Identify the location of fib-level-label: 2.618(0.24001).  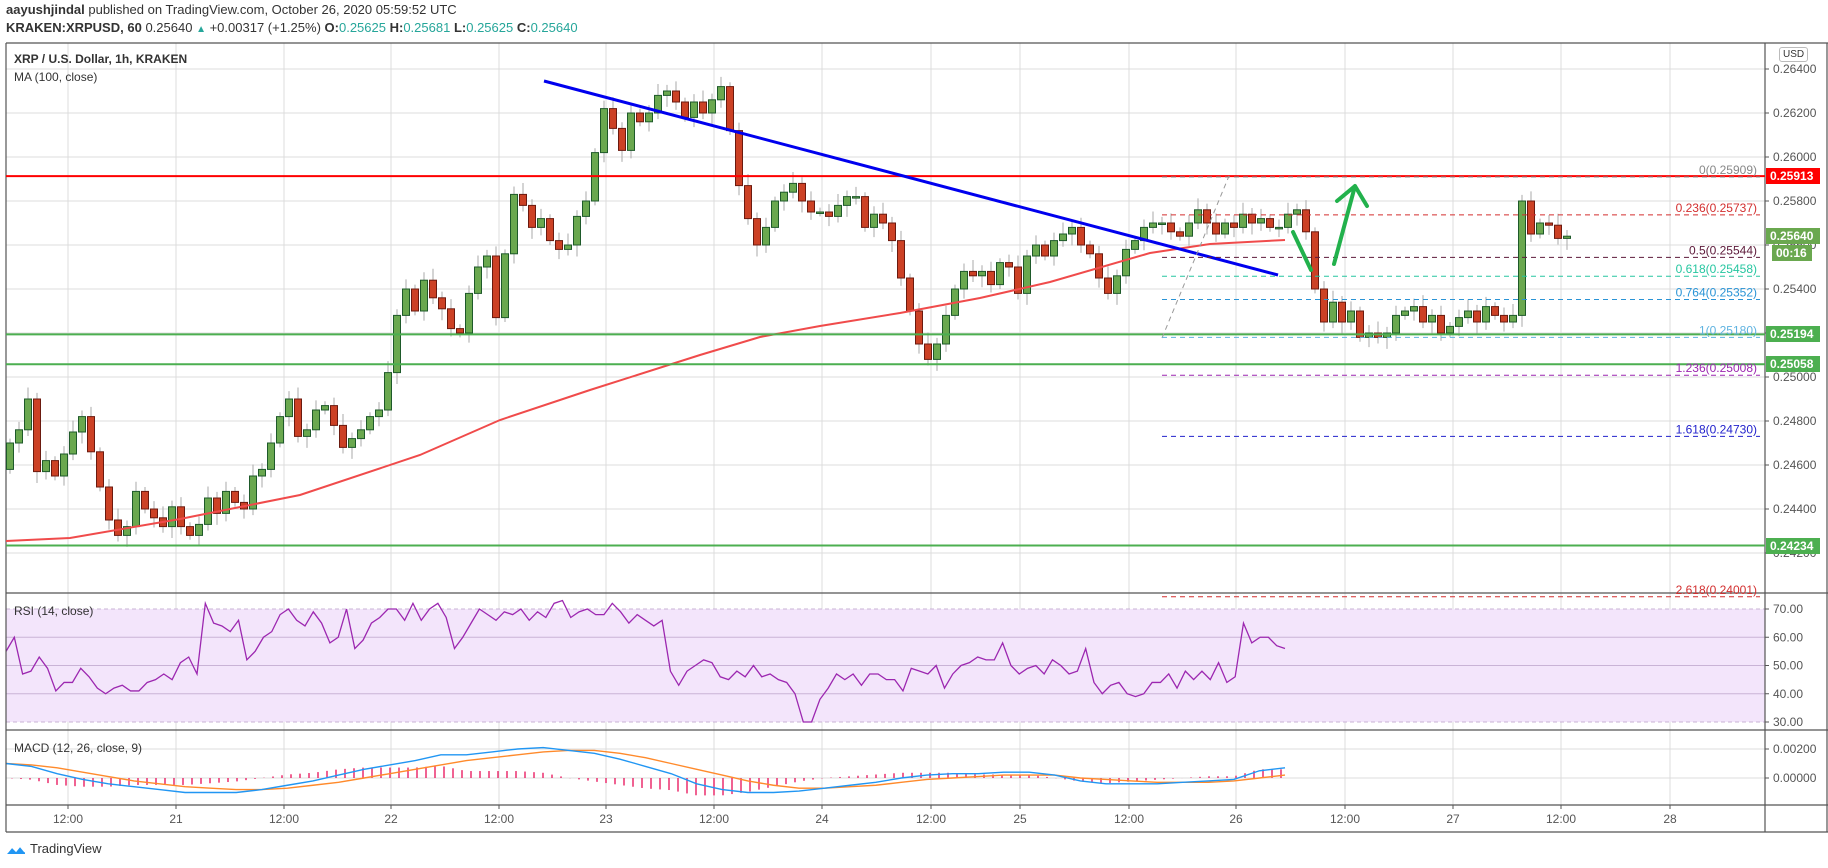
(1716, 590).